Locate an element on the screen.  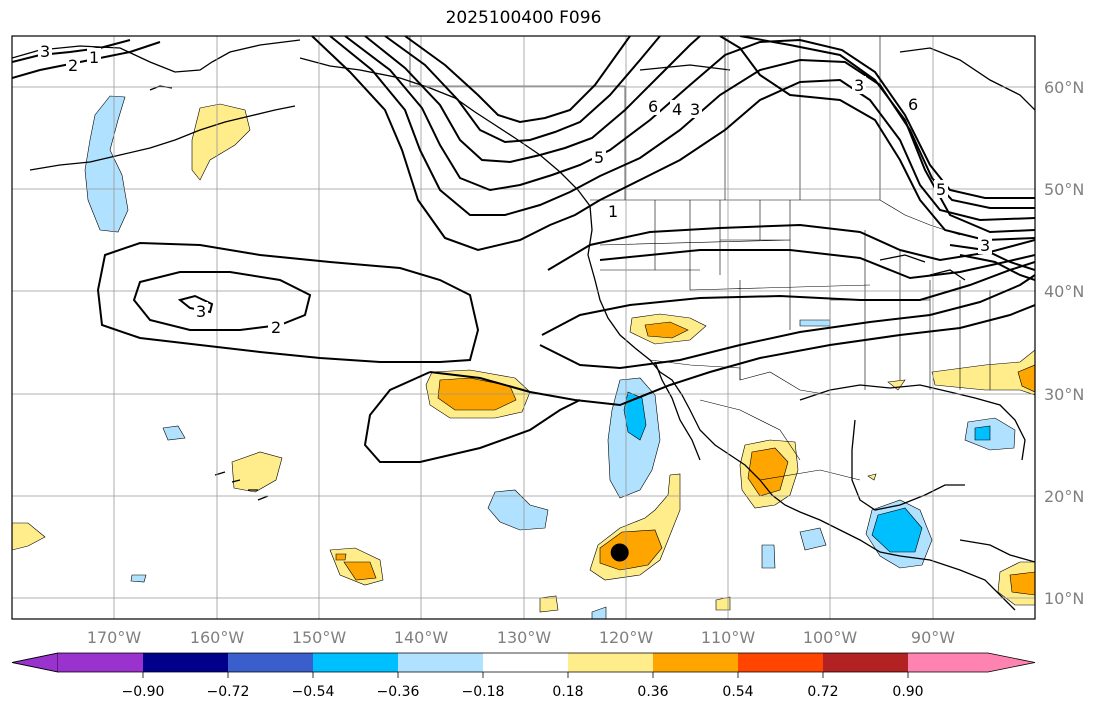
contour-label: 6 is located at coordinates (653, 106).